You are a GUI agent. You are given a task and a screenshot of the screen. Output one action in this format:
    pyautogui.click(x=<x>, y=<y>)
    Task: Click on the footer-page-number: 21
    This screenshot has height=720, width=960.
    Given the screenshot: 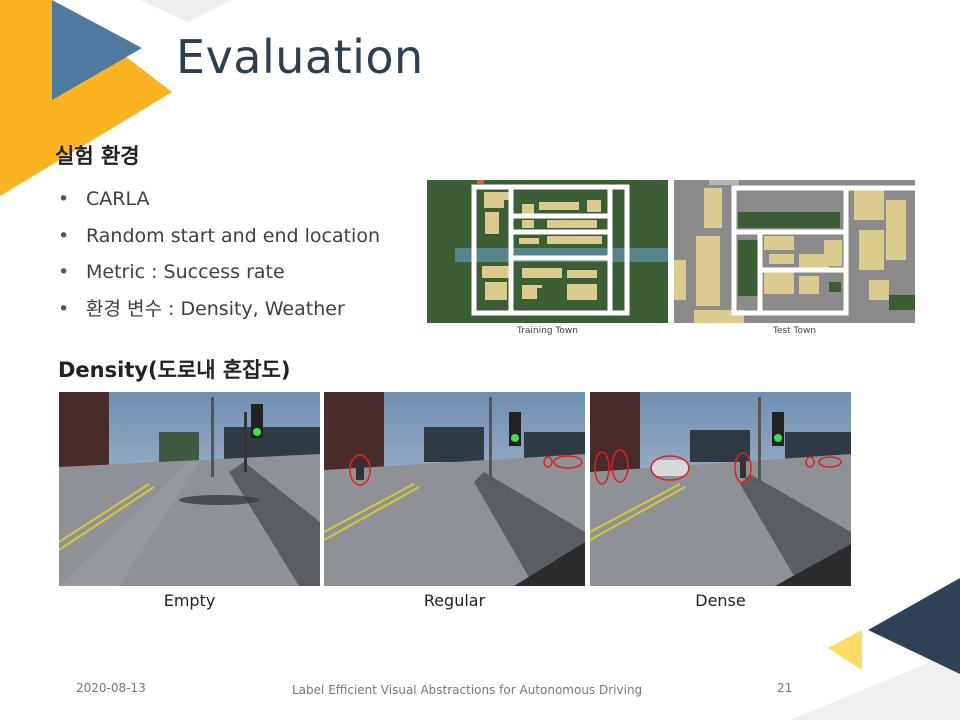 What is the action you would take?
    pyautogui.click(x=785, y=688)
    